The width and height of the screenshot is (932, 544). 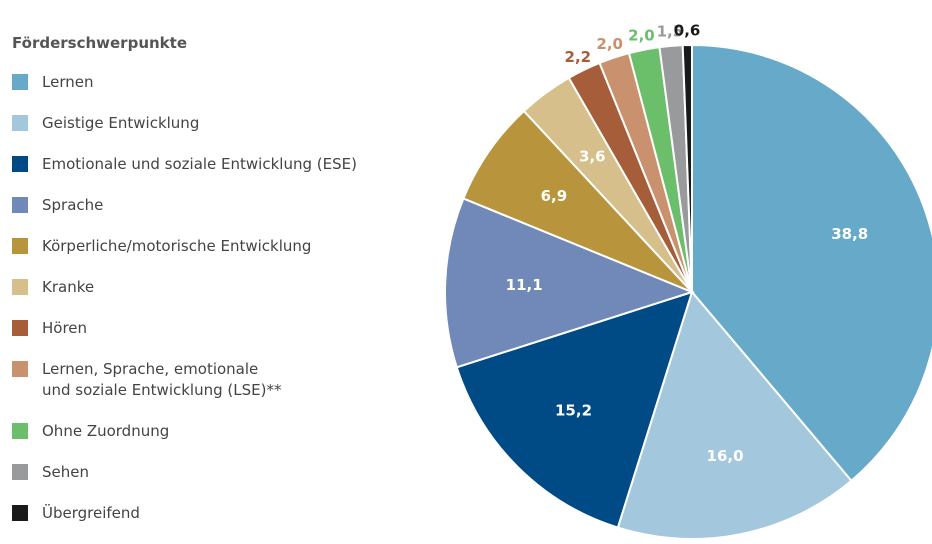 I want to click on legend-label: Geistige Entwicklung, so click(x=121, y=123).